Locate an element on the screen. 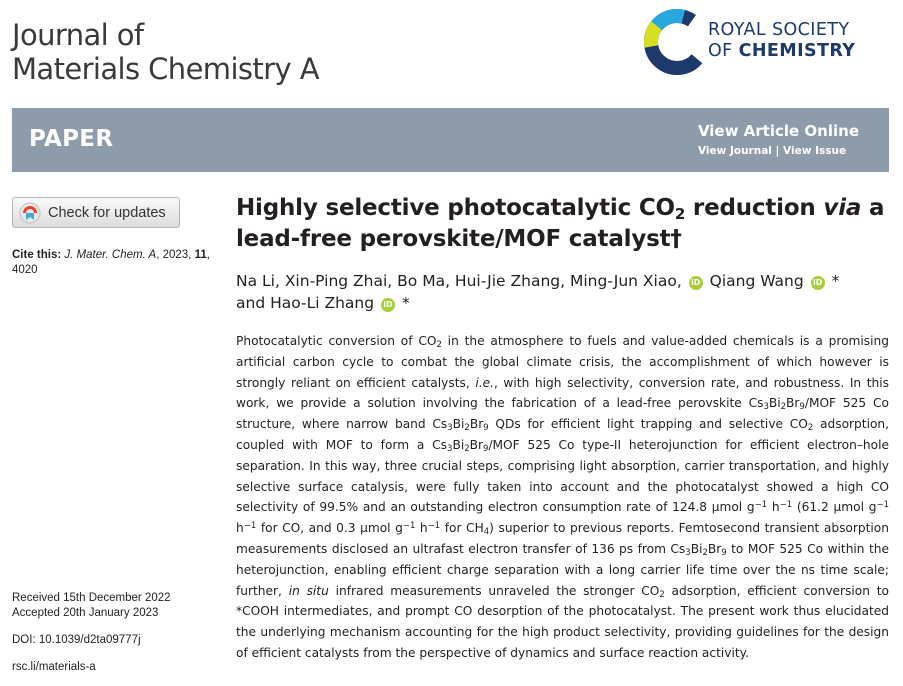 The image size is (903, 686). rsc-wordmark-line1: ROYAL SOCIETY is located at coordinates (779, 30).